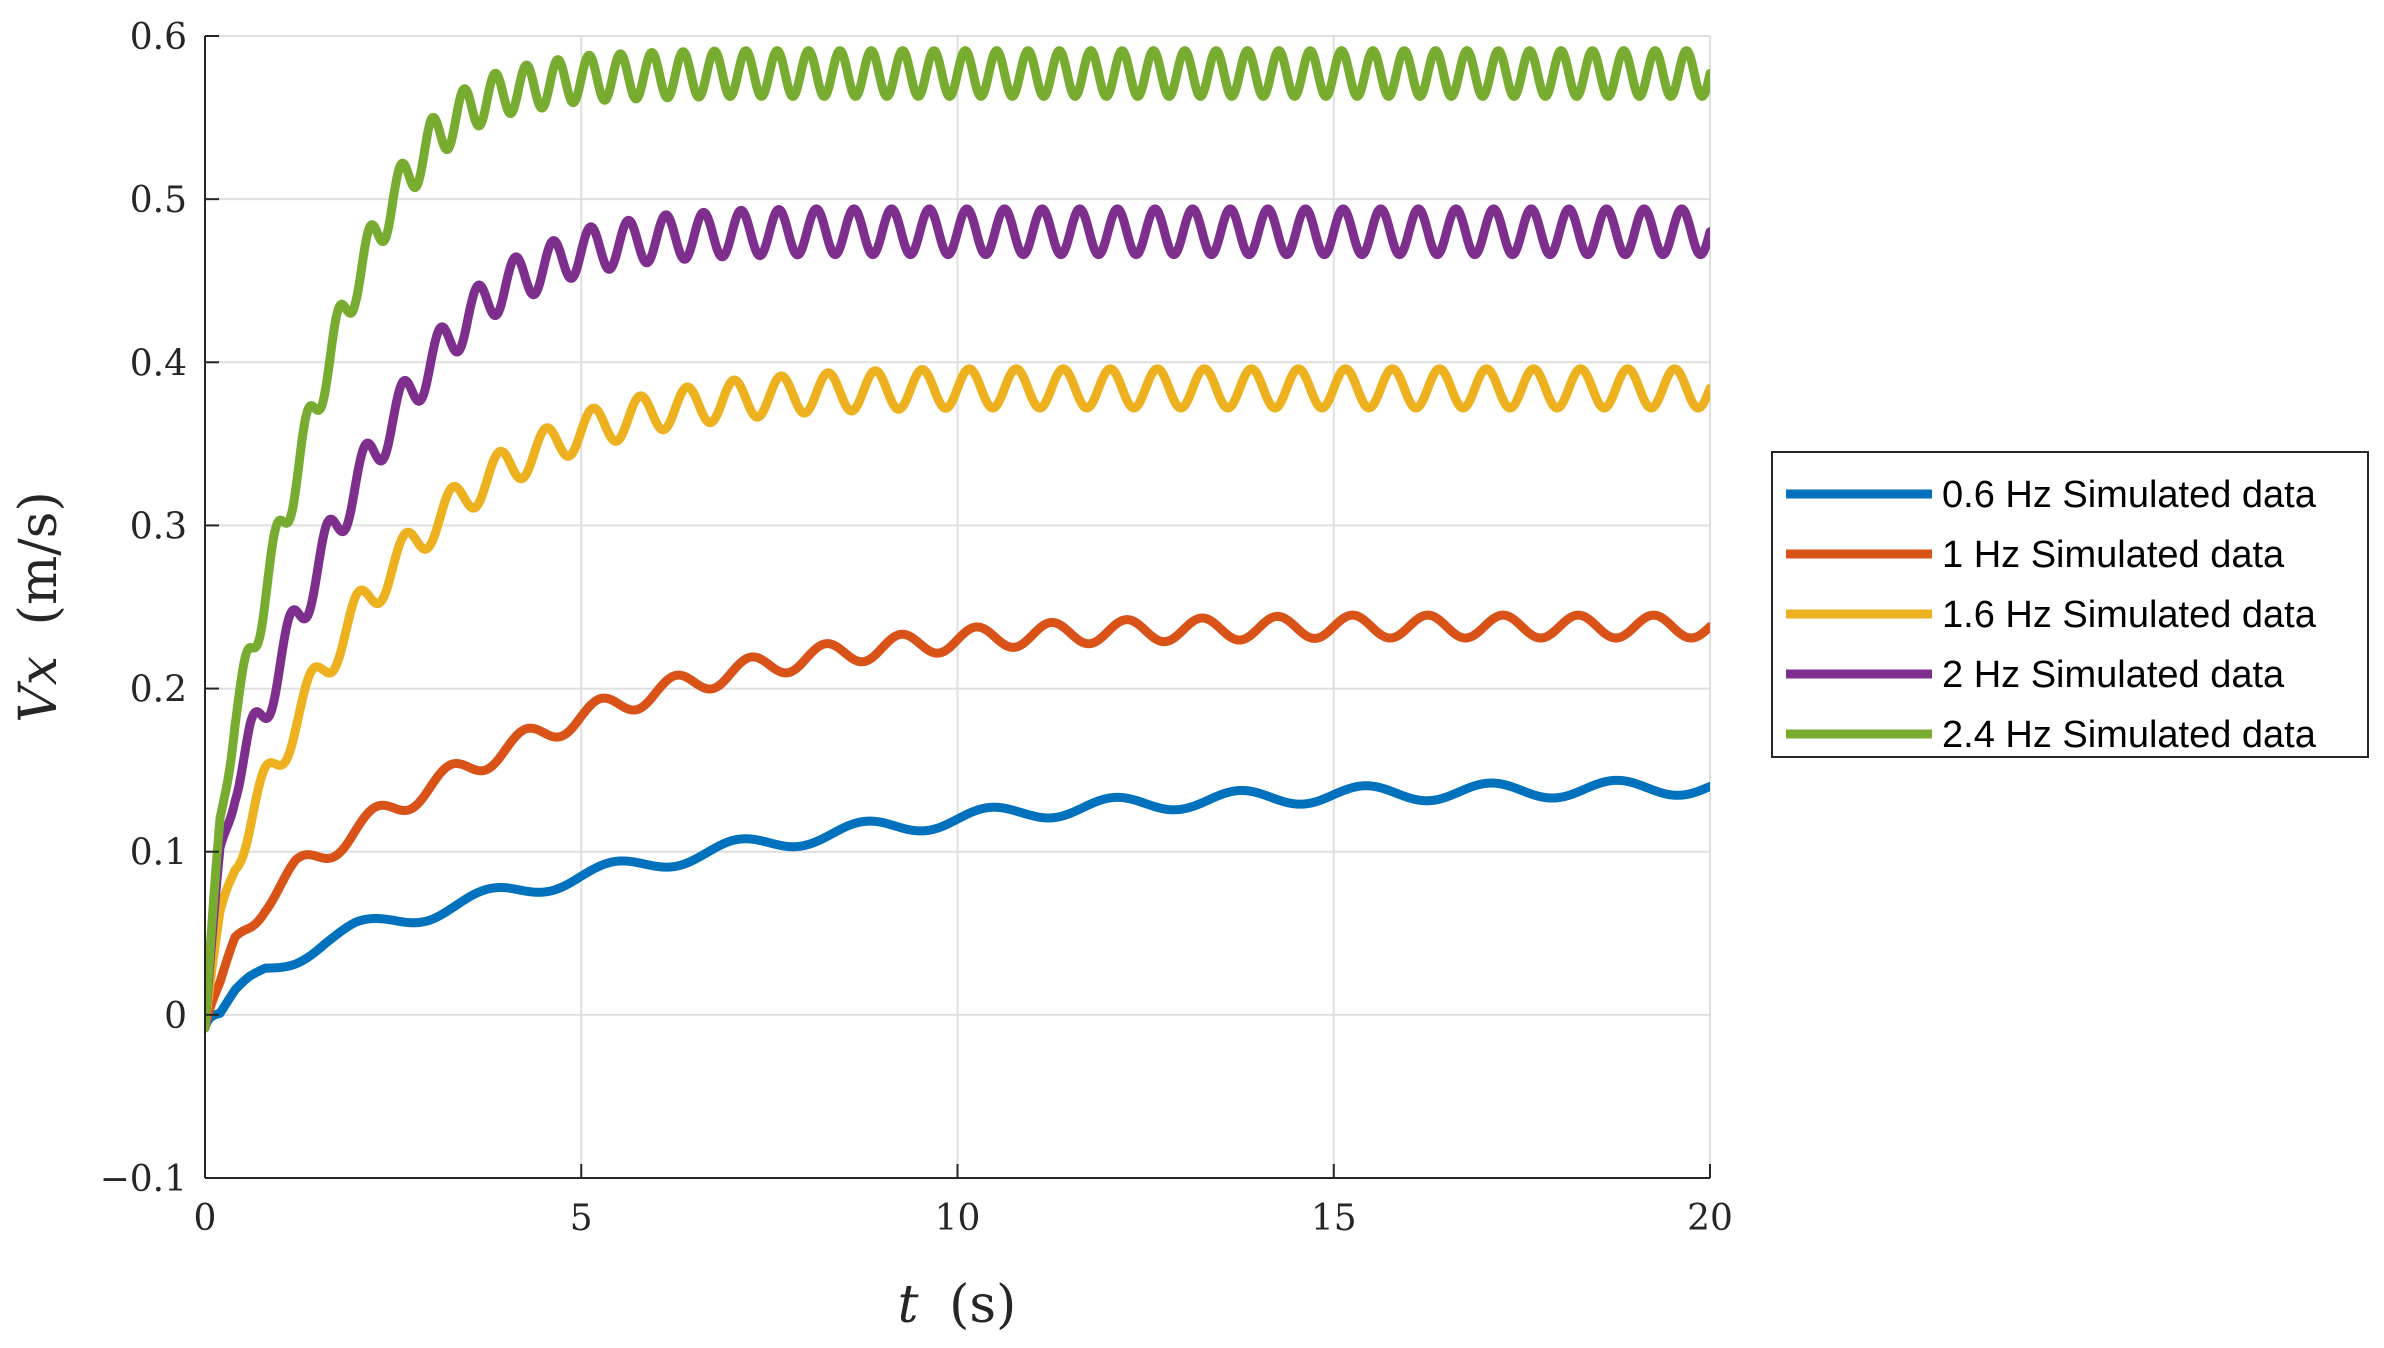 The image size is (2384, 1348). I want to click on y-tick-label: 0, so click(175, 1016).